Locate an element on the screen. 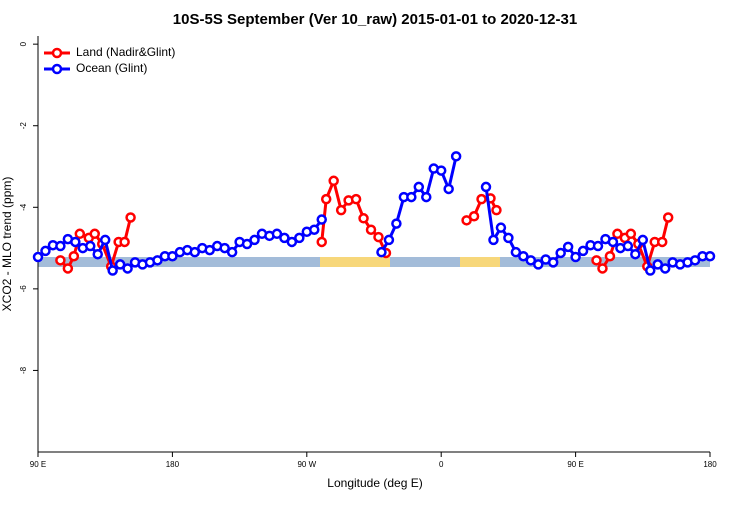 The image size is (750, 505). x-tick-label: 0 is located at coordinates (441, 464).